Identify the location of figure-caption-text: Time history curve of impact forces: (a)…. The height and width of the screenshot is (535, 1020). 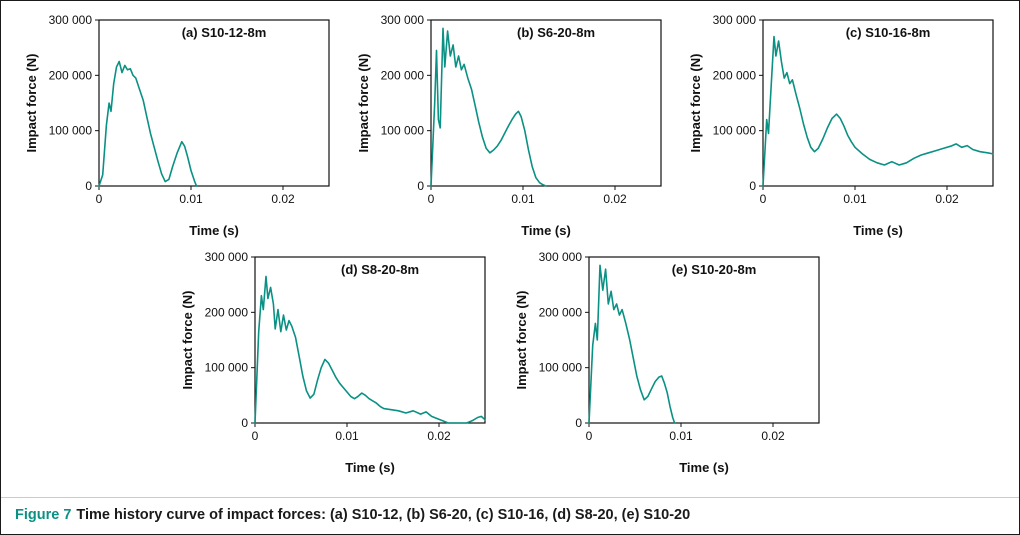
(383, 515).